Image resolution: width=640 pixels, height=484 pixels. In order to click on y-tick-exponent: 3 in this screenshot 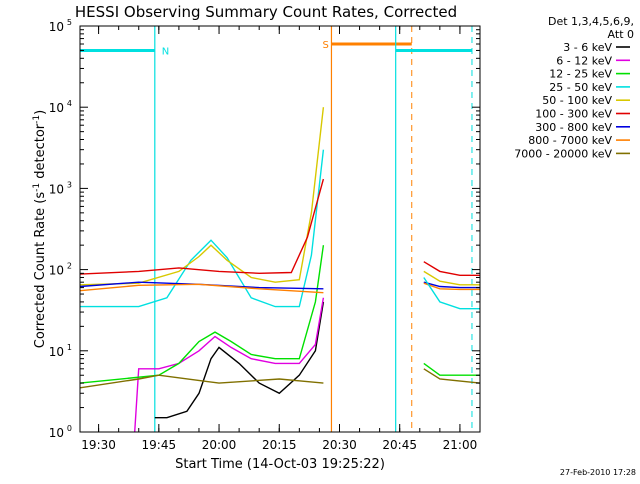, I will do `click(69, 184)`.